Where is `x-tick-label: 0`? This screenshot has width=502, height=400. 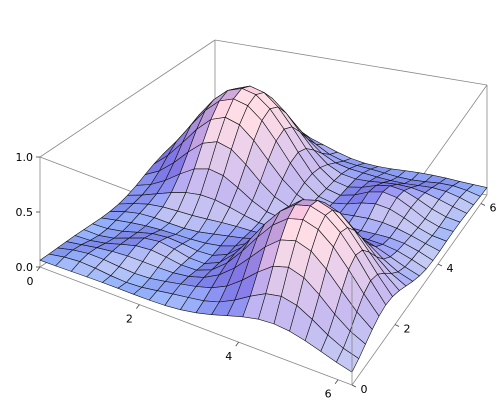
x-tick-label: 0 is located at coordinates (30, 281).